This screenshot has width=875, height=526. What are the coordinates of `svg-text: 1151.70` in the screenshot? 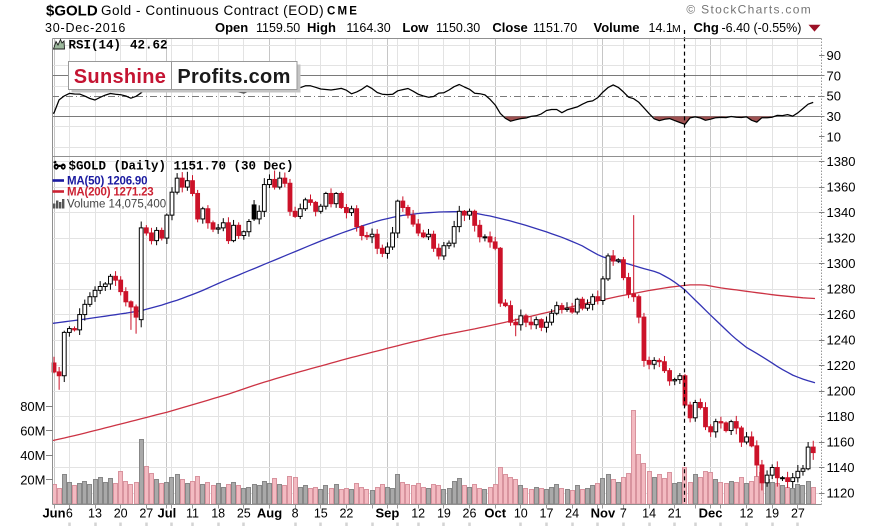 It's located at (555, 28).